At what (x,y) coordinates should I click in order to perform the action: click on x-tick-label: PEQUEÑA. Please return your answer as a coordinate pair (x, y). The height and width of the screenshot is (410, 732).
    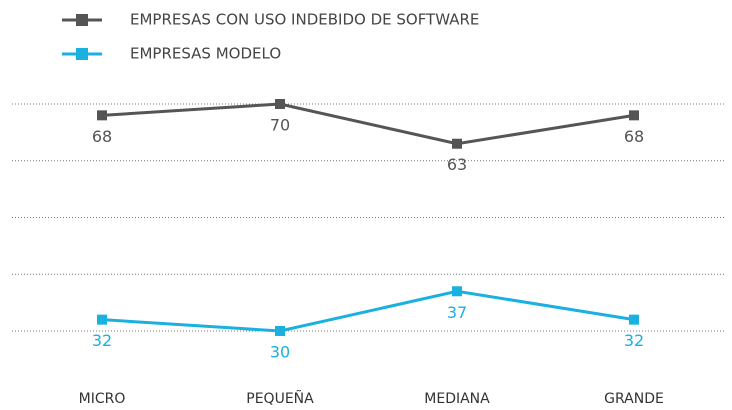
    Looking at the image, I should click on (280, 398).